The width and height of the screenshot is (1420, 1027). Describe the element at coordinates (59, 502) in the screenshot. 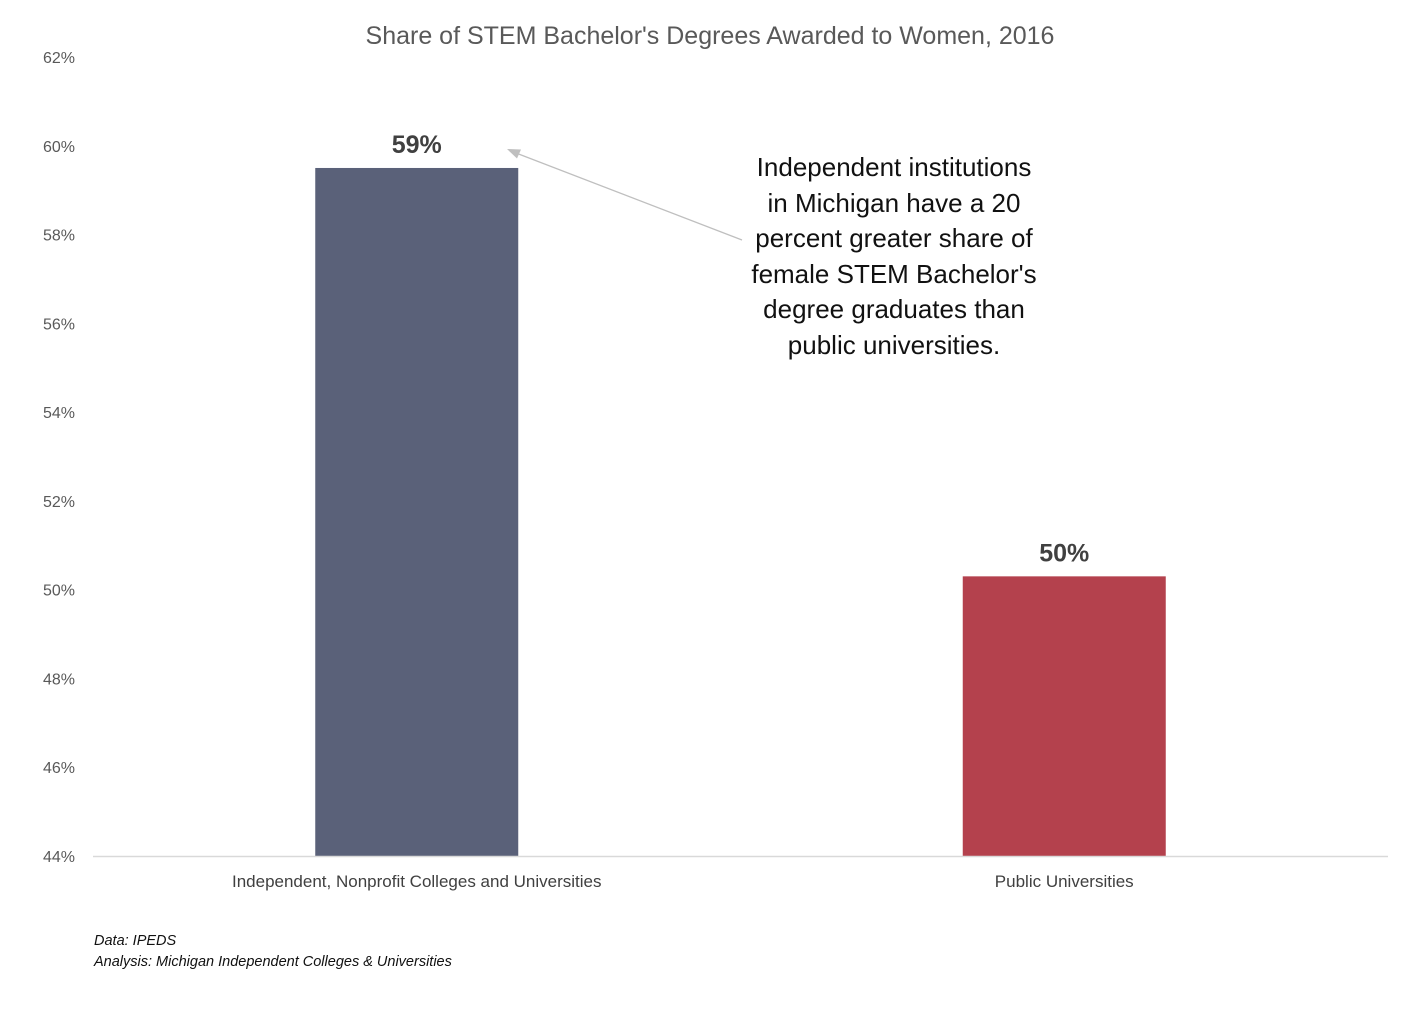

I see `y-tick-label: 52%` at that location.